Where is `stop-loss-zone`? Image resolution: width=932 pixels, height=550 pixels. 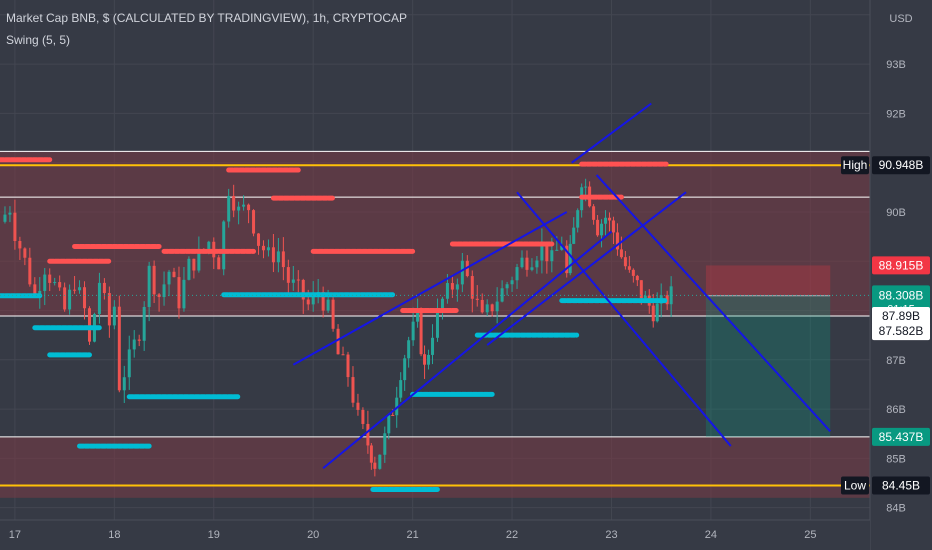
stop-loss-zone is located at coordinates (768, 280).